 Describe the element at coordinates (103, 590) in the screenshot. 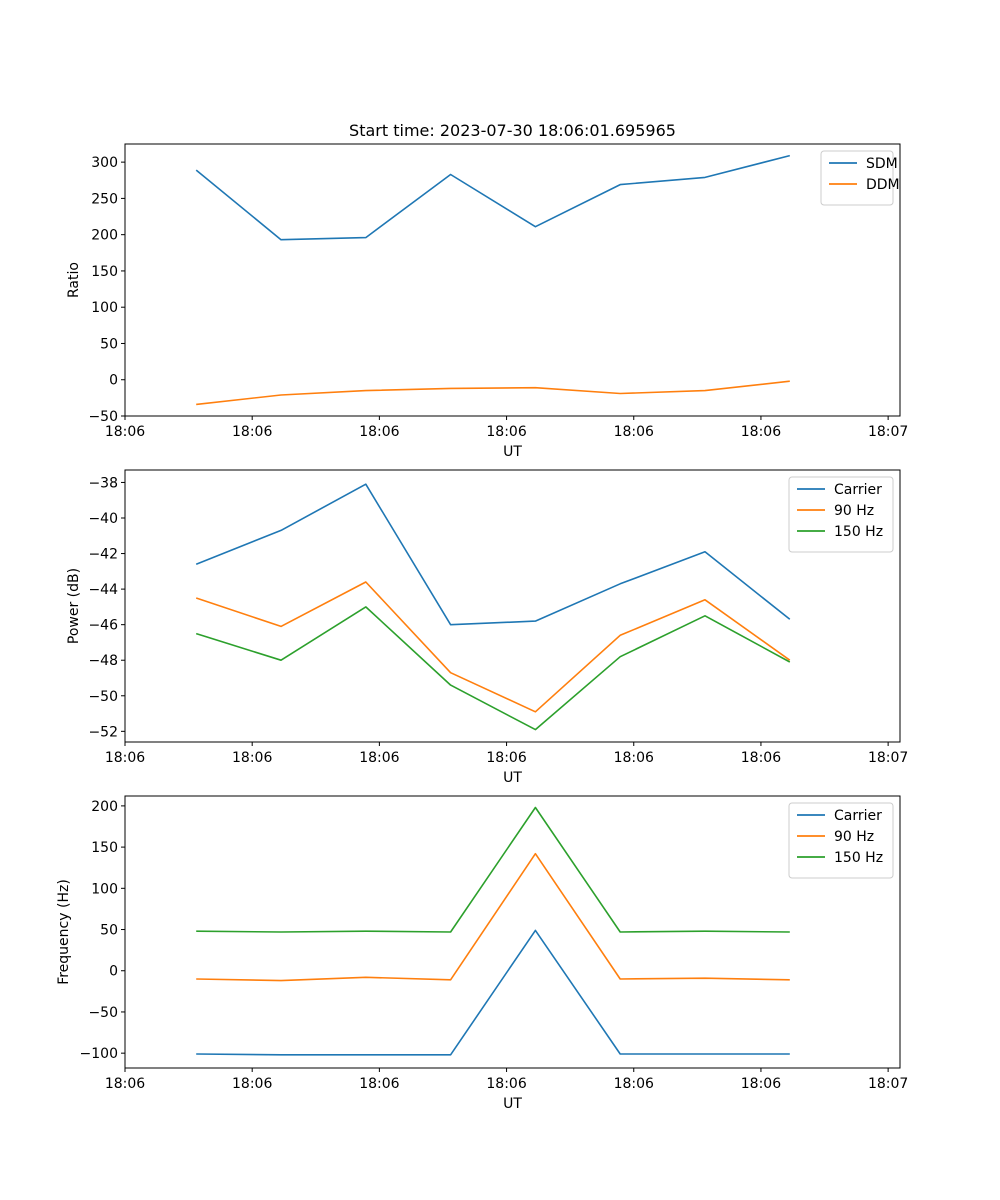

I see `y-tick-label: −44` at that location.